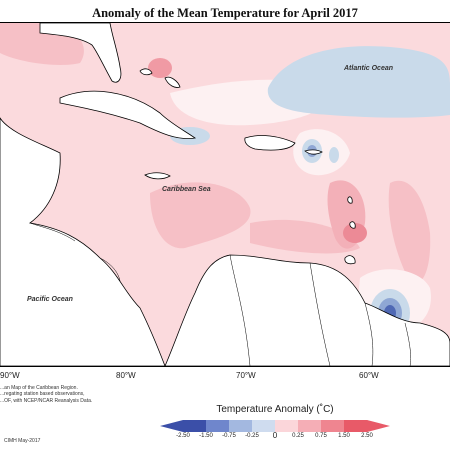  What do you see at coordinates (275, 409) in the screenshot?
I see `legend-title: Temperature Anomaly (˚C)` at bounding box center [275, 409].